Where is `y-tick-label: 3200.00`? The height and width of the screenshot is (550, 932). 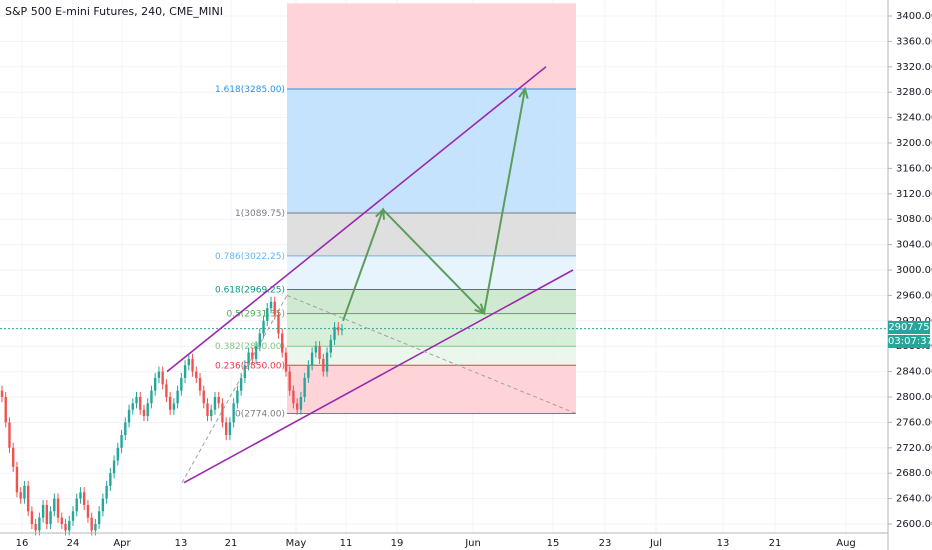
y-tick-label: 3200.00 is located at coordinates (914, 143).